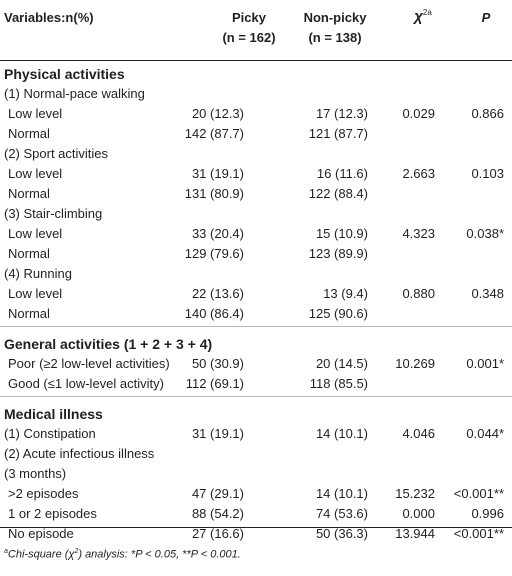  What do you see at coordinates (217, 513) in the screenshot?
I see `cell-picky: 88 (54.2)` at bounding box center [217, 513].